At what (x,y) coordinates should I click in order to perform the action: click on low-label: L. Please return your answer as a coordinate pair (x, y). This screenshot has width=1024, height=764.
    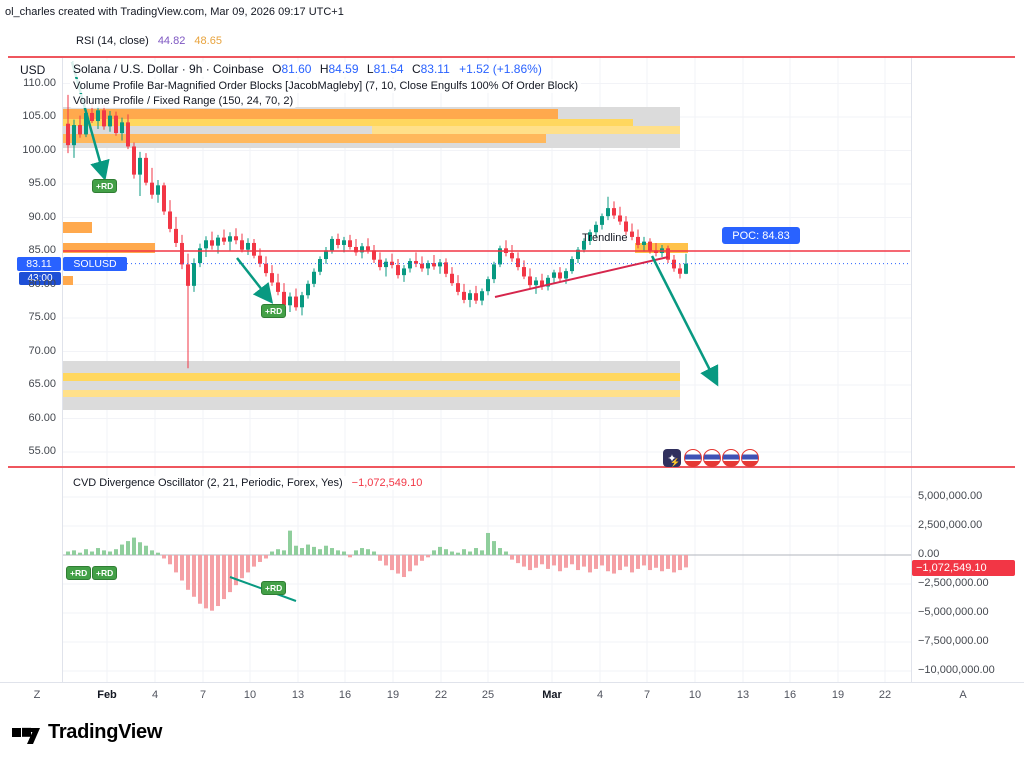
    Looking at the image, I should click on (370, 69).